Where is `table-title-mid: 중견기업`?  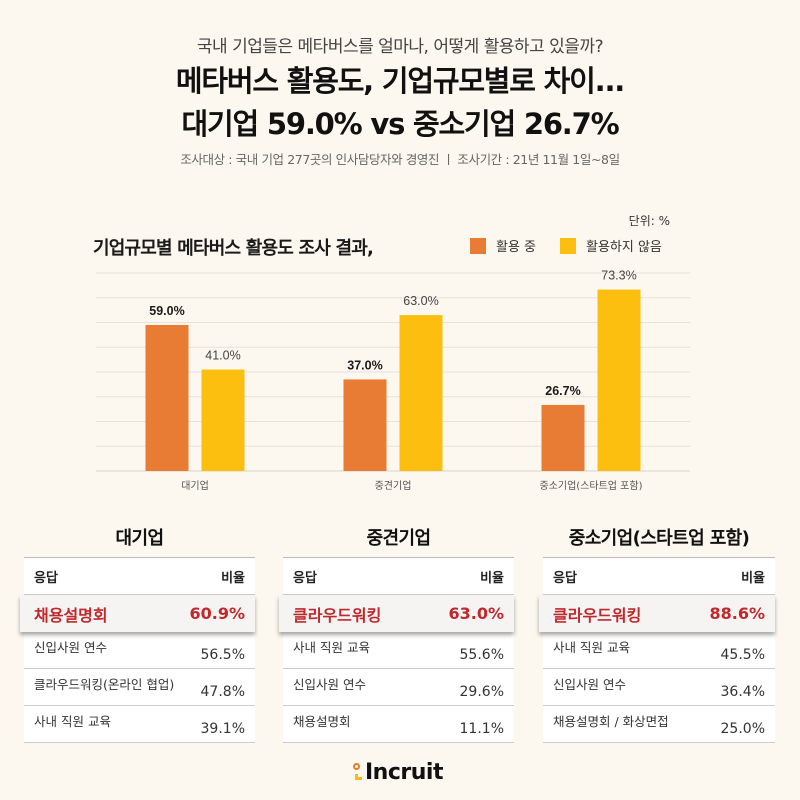 table-title-mid: 중견기업 is located at coordinates (398, 538).